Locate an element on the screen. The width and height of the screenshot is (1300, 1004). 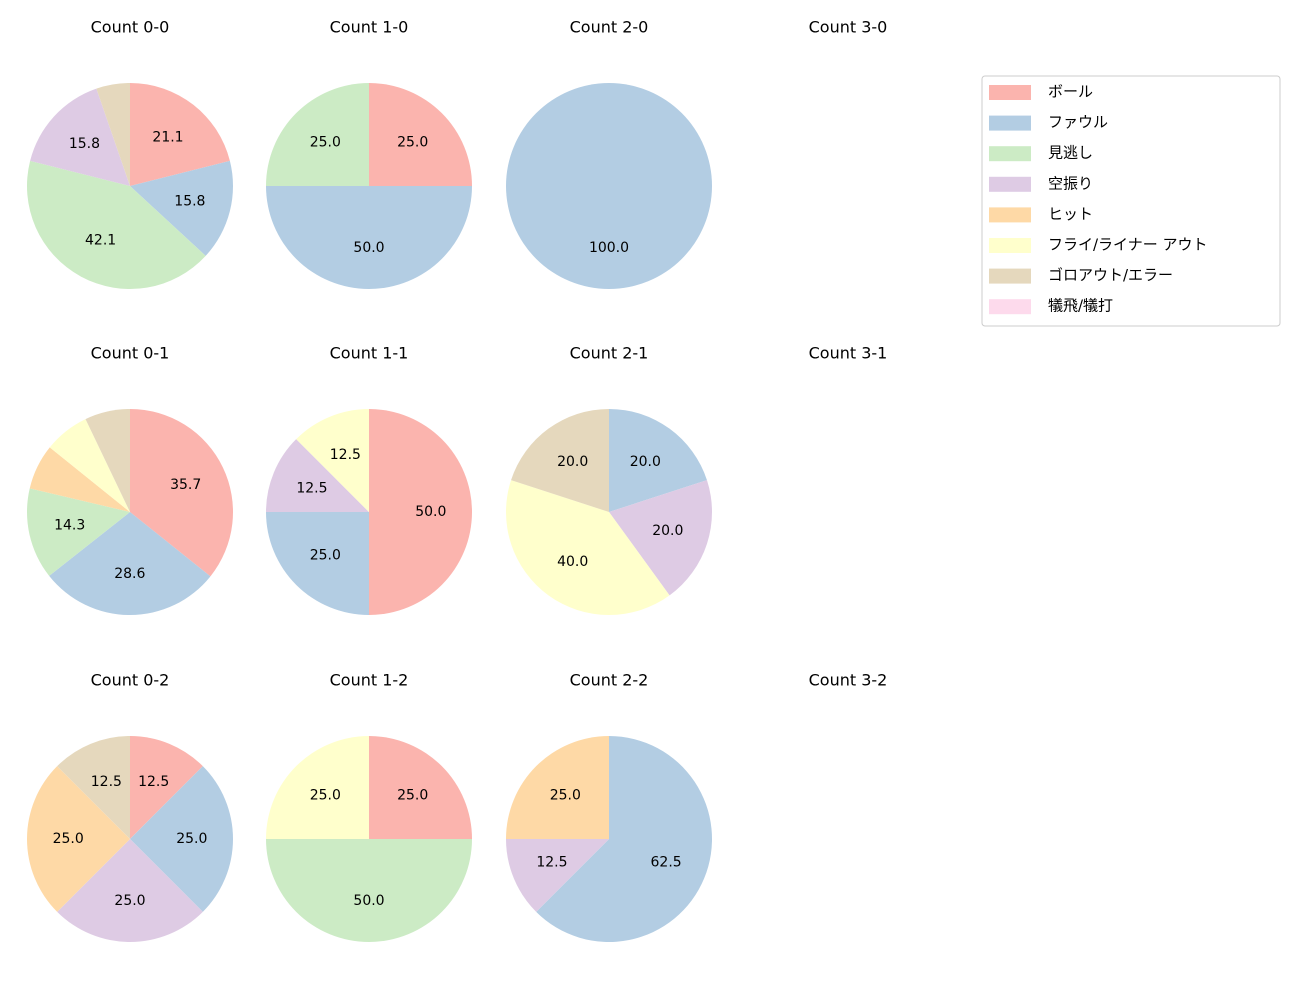
legend-label: 見逃し is located at coordinates (1070, 153).